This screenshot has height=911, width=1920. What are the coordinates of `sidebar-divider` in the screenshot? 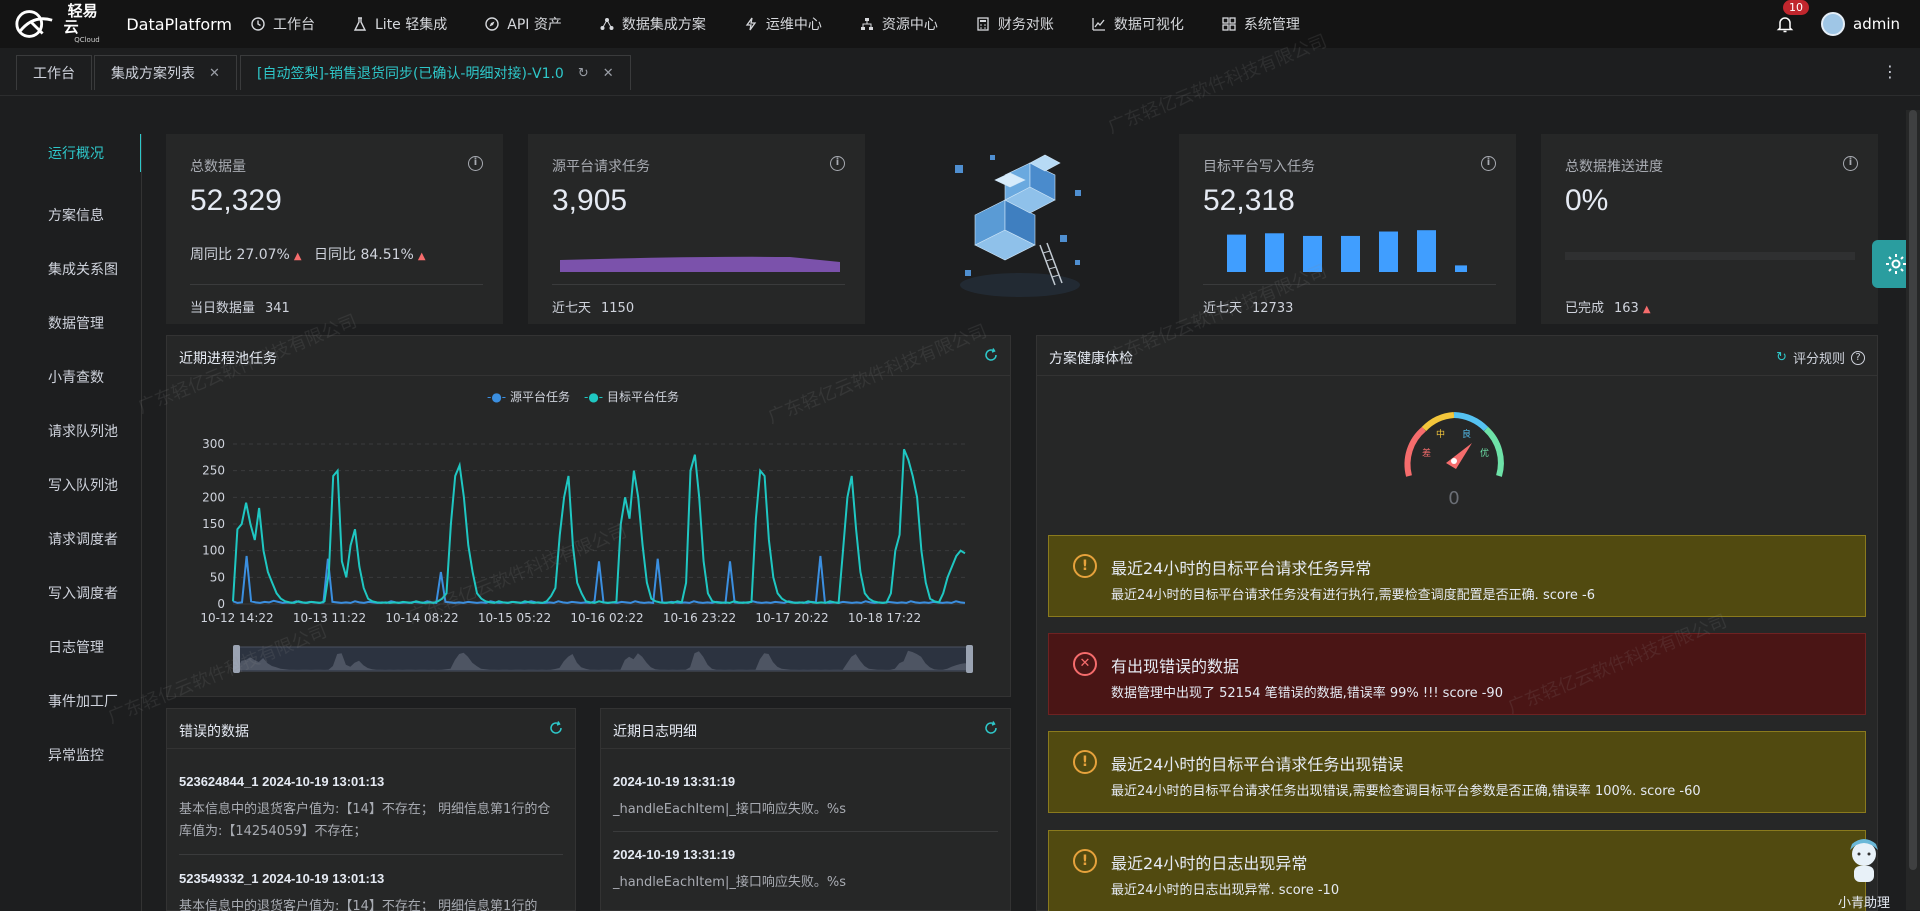 It's located at (141, 522).